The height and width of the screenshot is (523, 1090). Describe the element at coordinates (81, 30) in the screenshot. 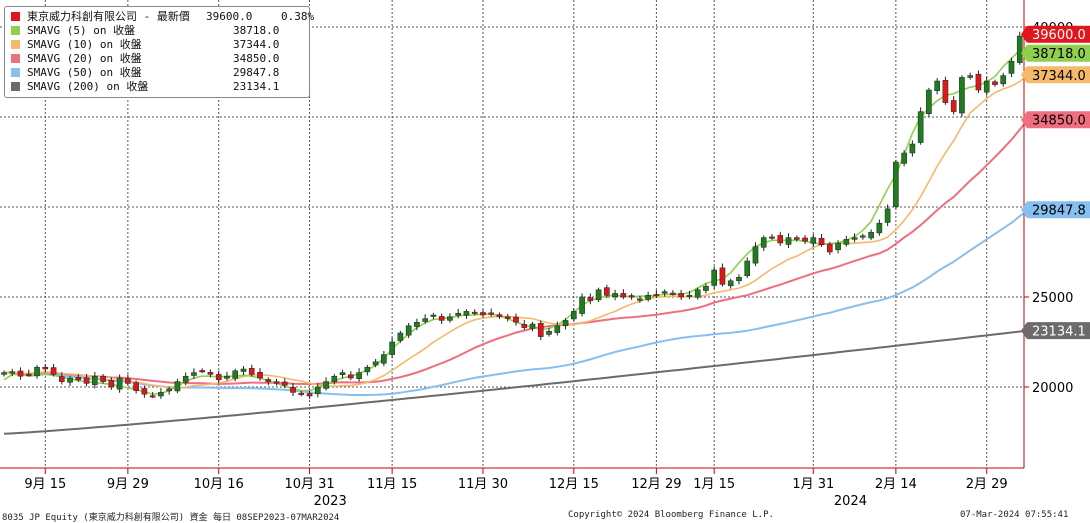

I see `legend-series-name: SMAVG (5) on 收盤` at that location.